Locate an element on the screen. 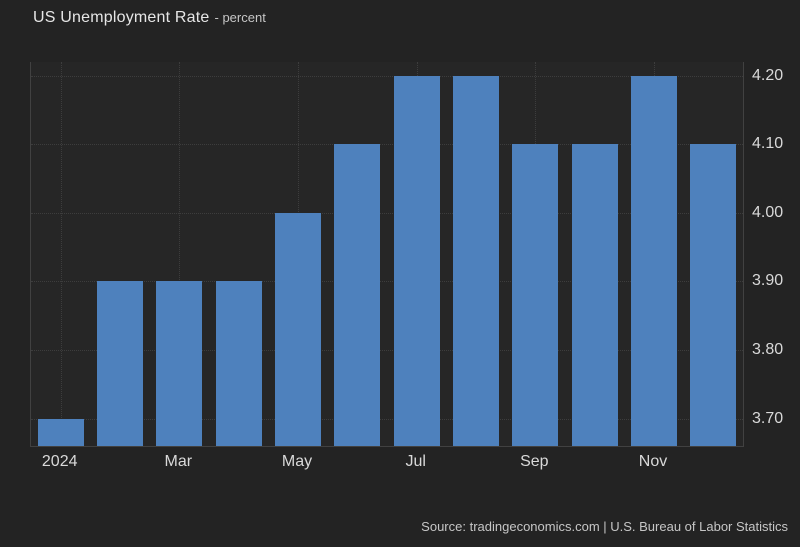 The height and width of the screenshot is (547, 800). bar-apr-2024 is located at coordinates (238, 363).